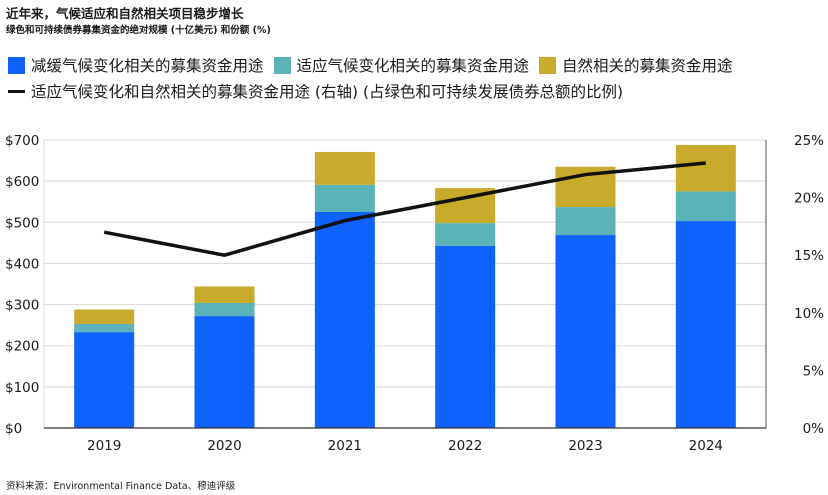  Describe the element at coordinates (22, 182) in the screenshot. I see `y-tick-label: $600` at that location.